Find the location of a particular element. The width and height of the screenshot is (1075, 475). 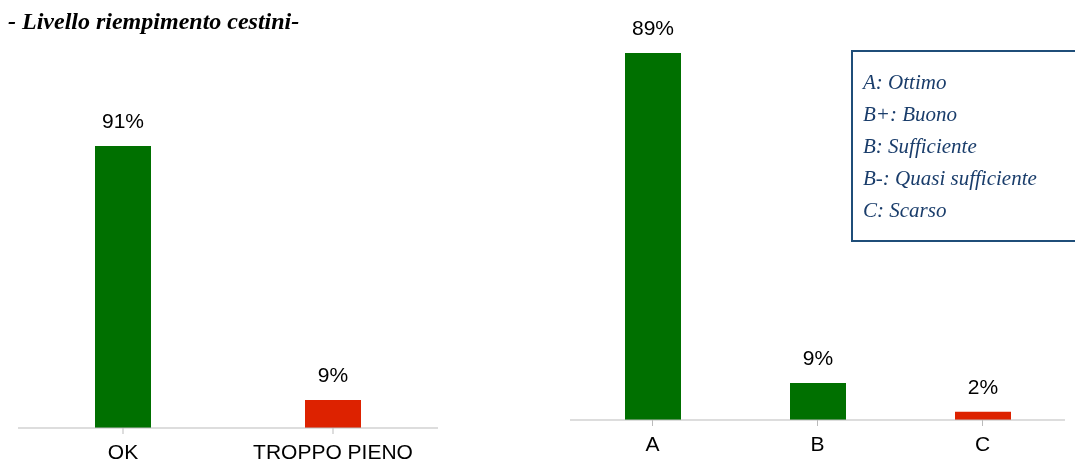

annotation: B-: Quasi sufficiente is located at coordinates (950, 178).